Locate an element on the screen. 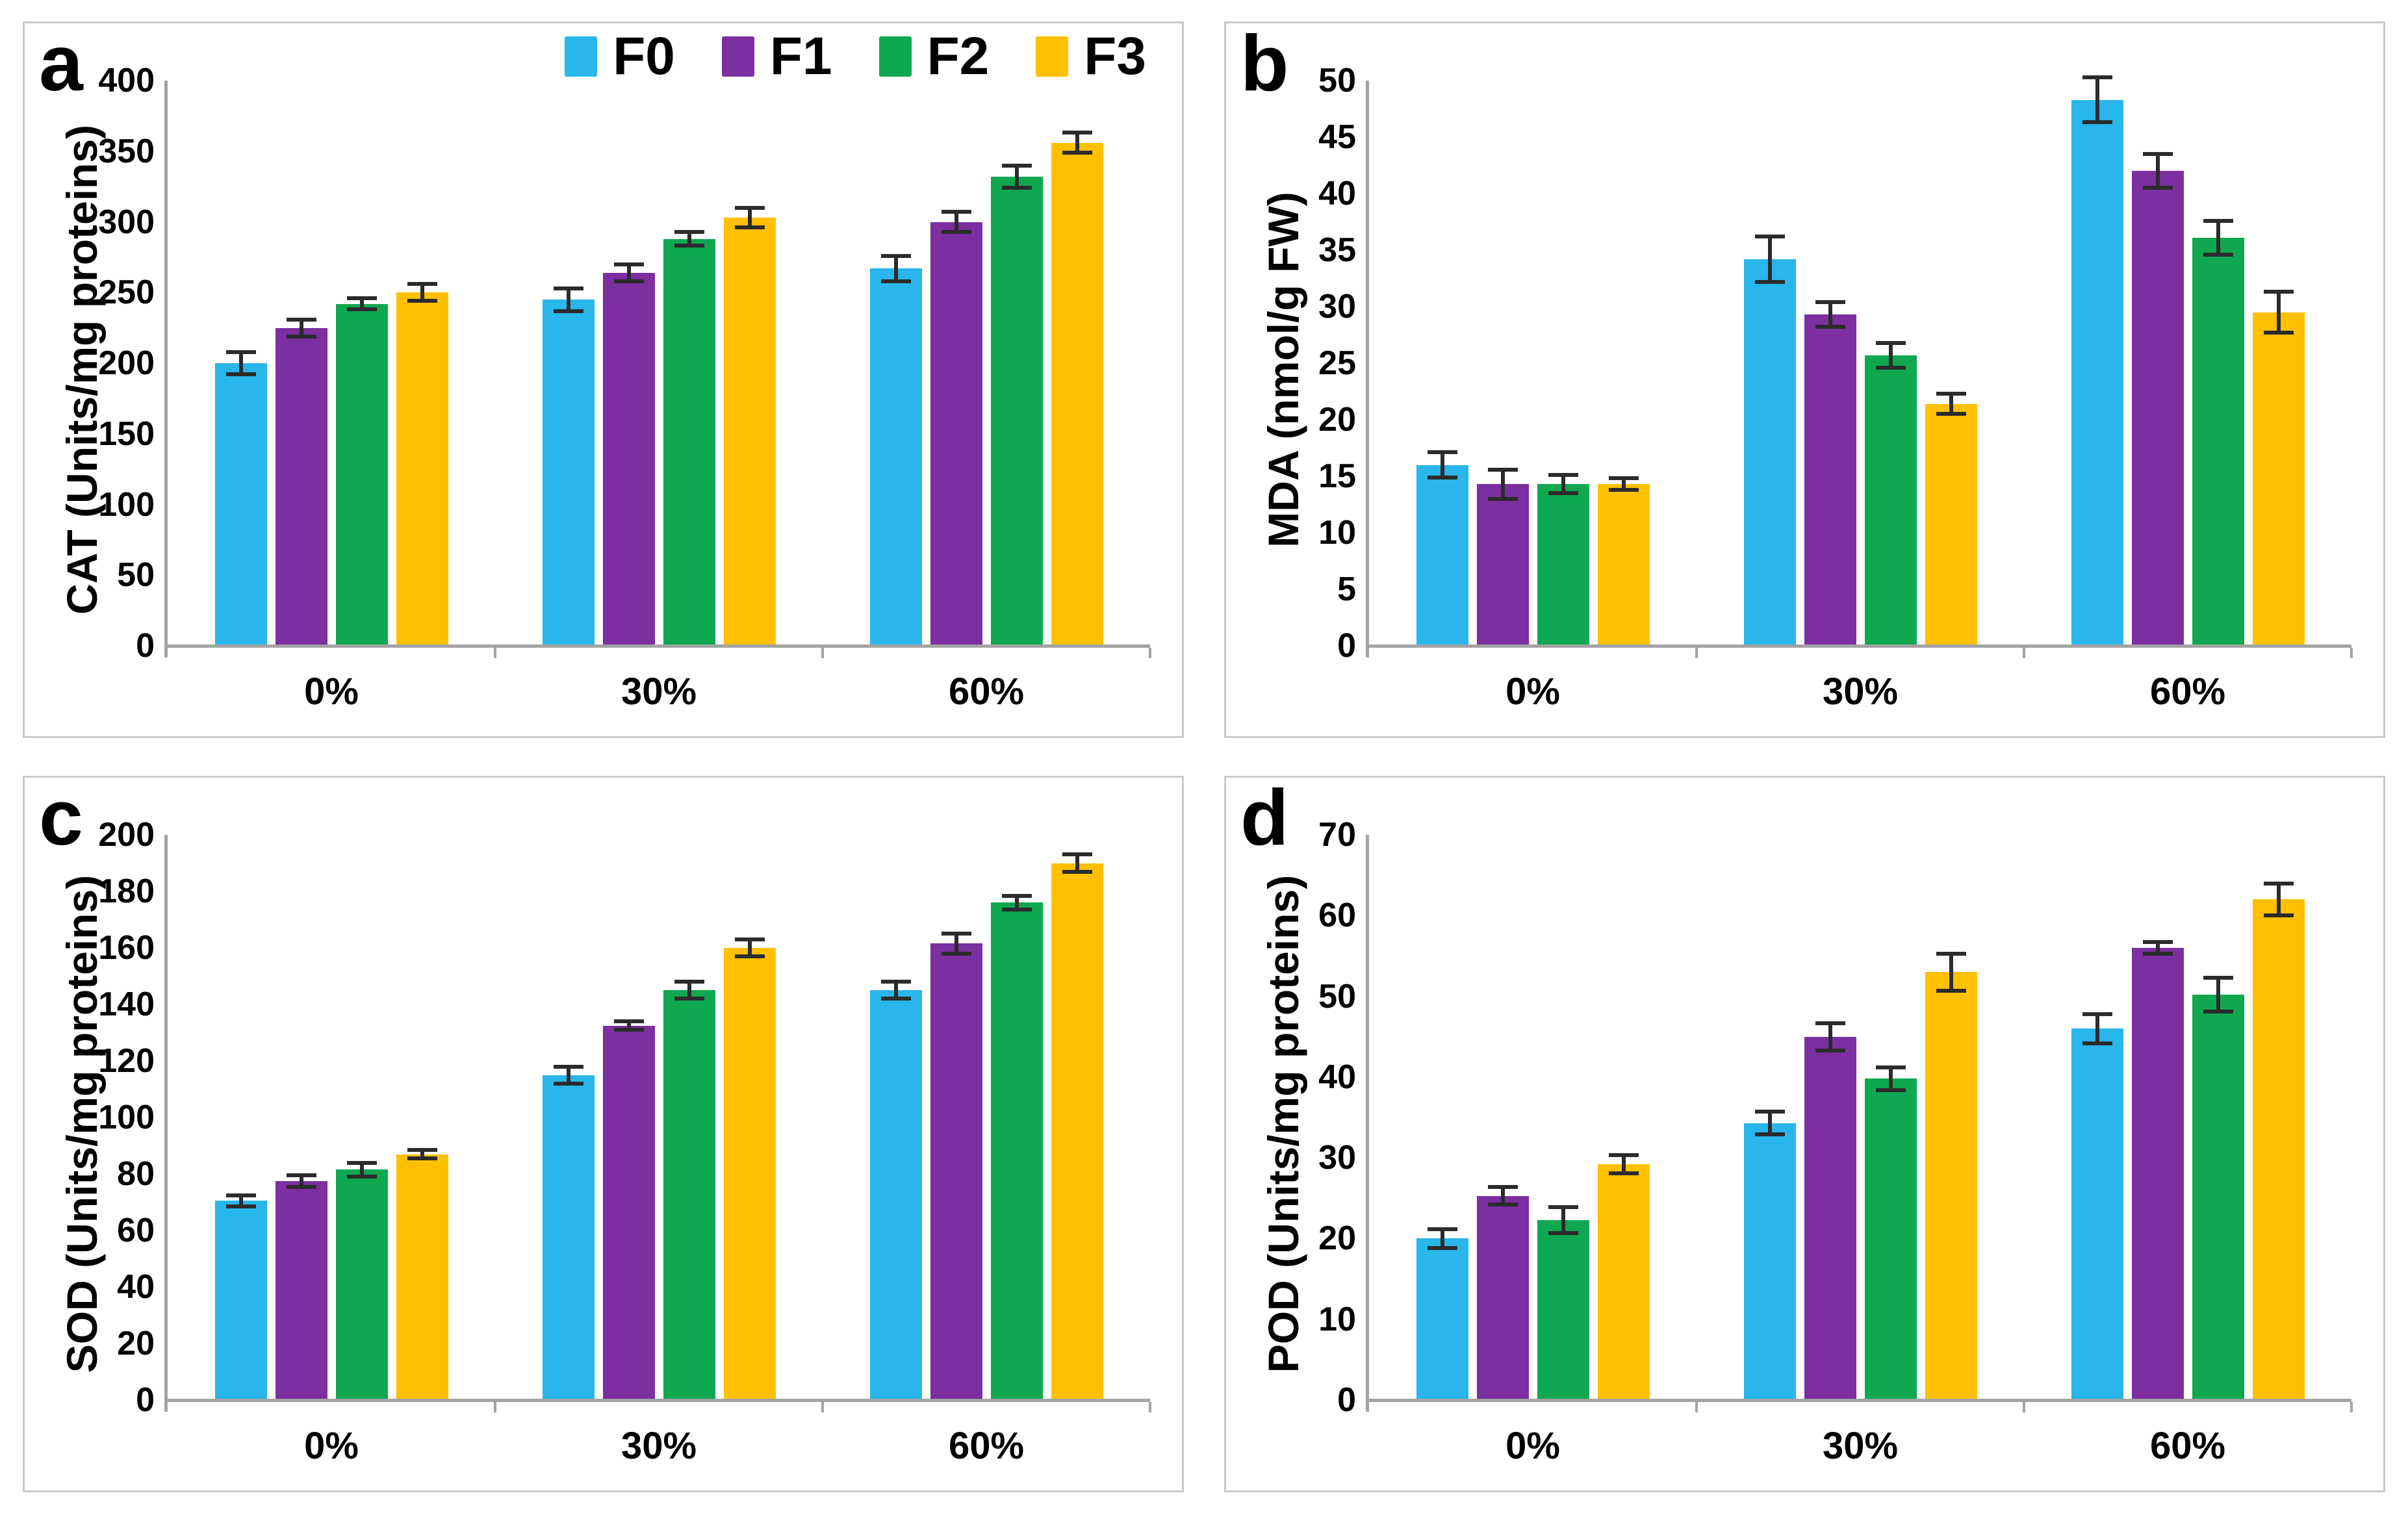 Image resolution: width=2408 pixels, height=1517 pixels. panel-label: b is located at coordinates (1264, 63).